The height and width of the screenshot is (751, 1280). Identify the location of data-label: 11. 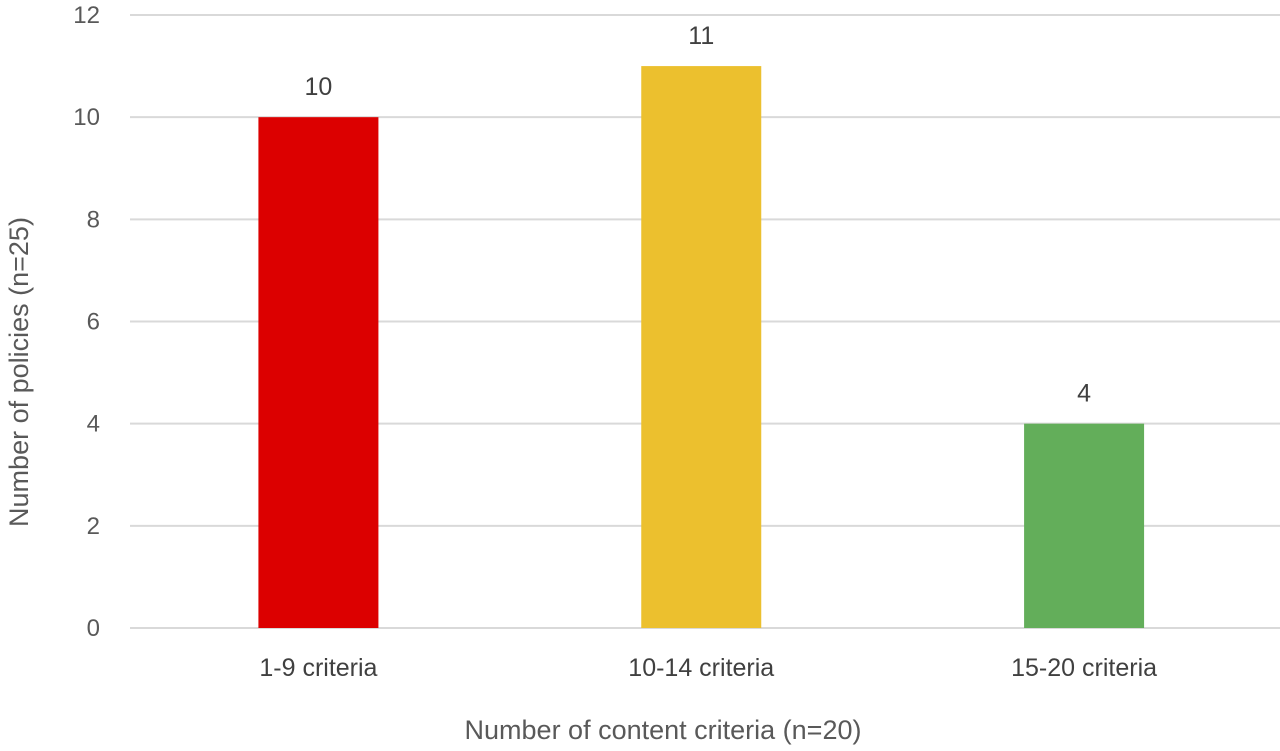
(701, 36).